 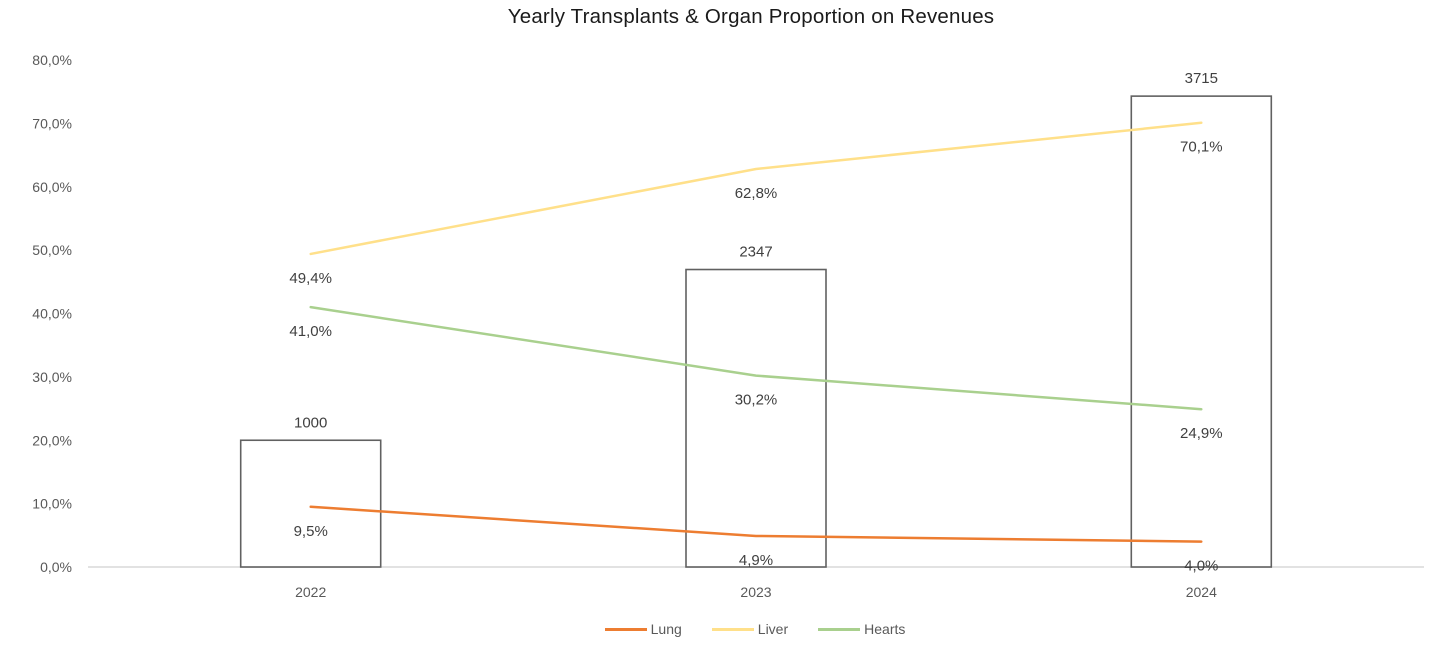 What do you see at coordinates (52, 440) in the screenshot?
I see `y-axis-tick-label: 20,0%` at bounding box center [52, 440].